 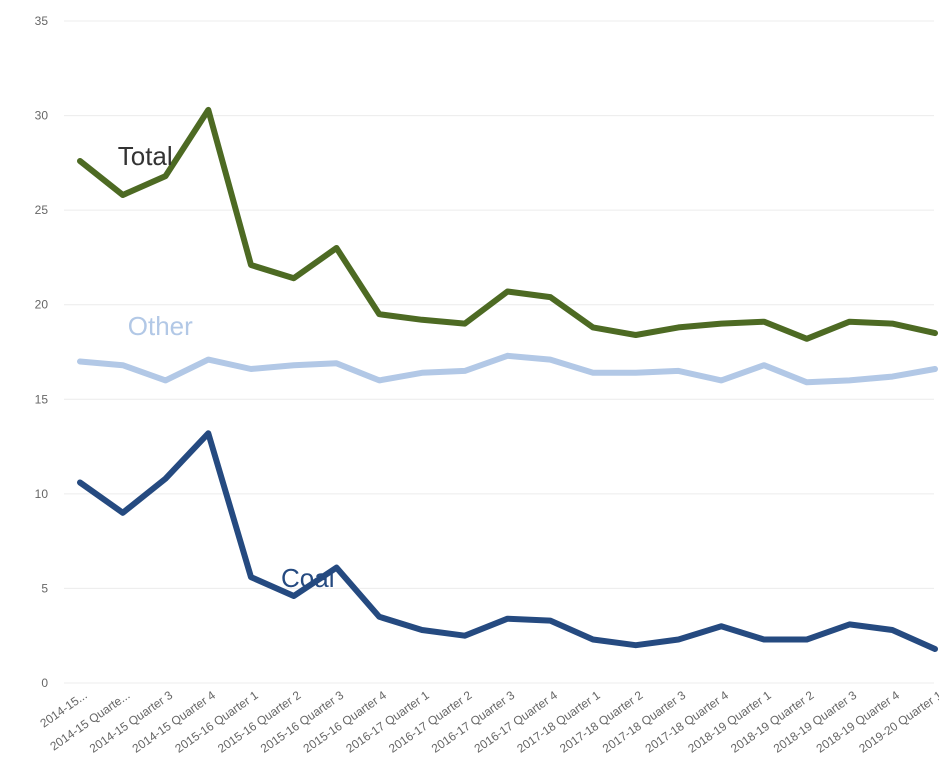 What do you see at coordinates (42, 210) in the screenshot?
I see `y-tick-label: 25` at bounding box center [42, 210].